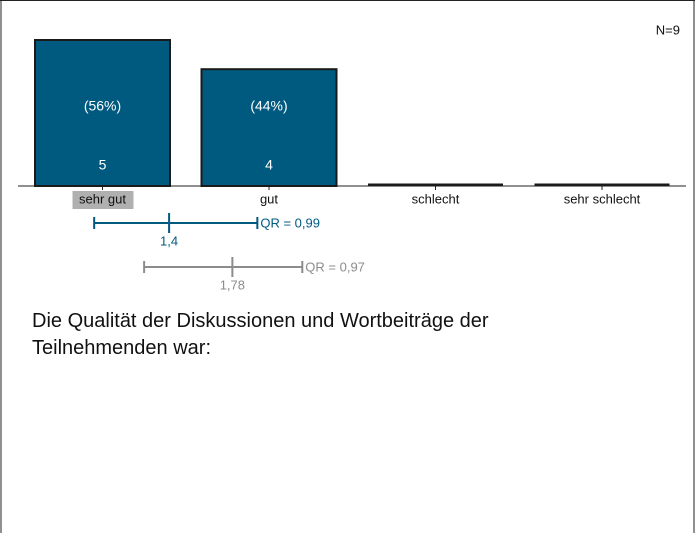 This screenshot has height=533, width=695. What do you see at coordinates (268, 106) in the screenshot?
I see `percent-label: (44%)` at bounding box center [268, 106].